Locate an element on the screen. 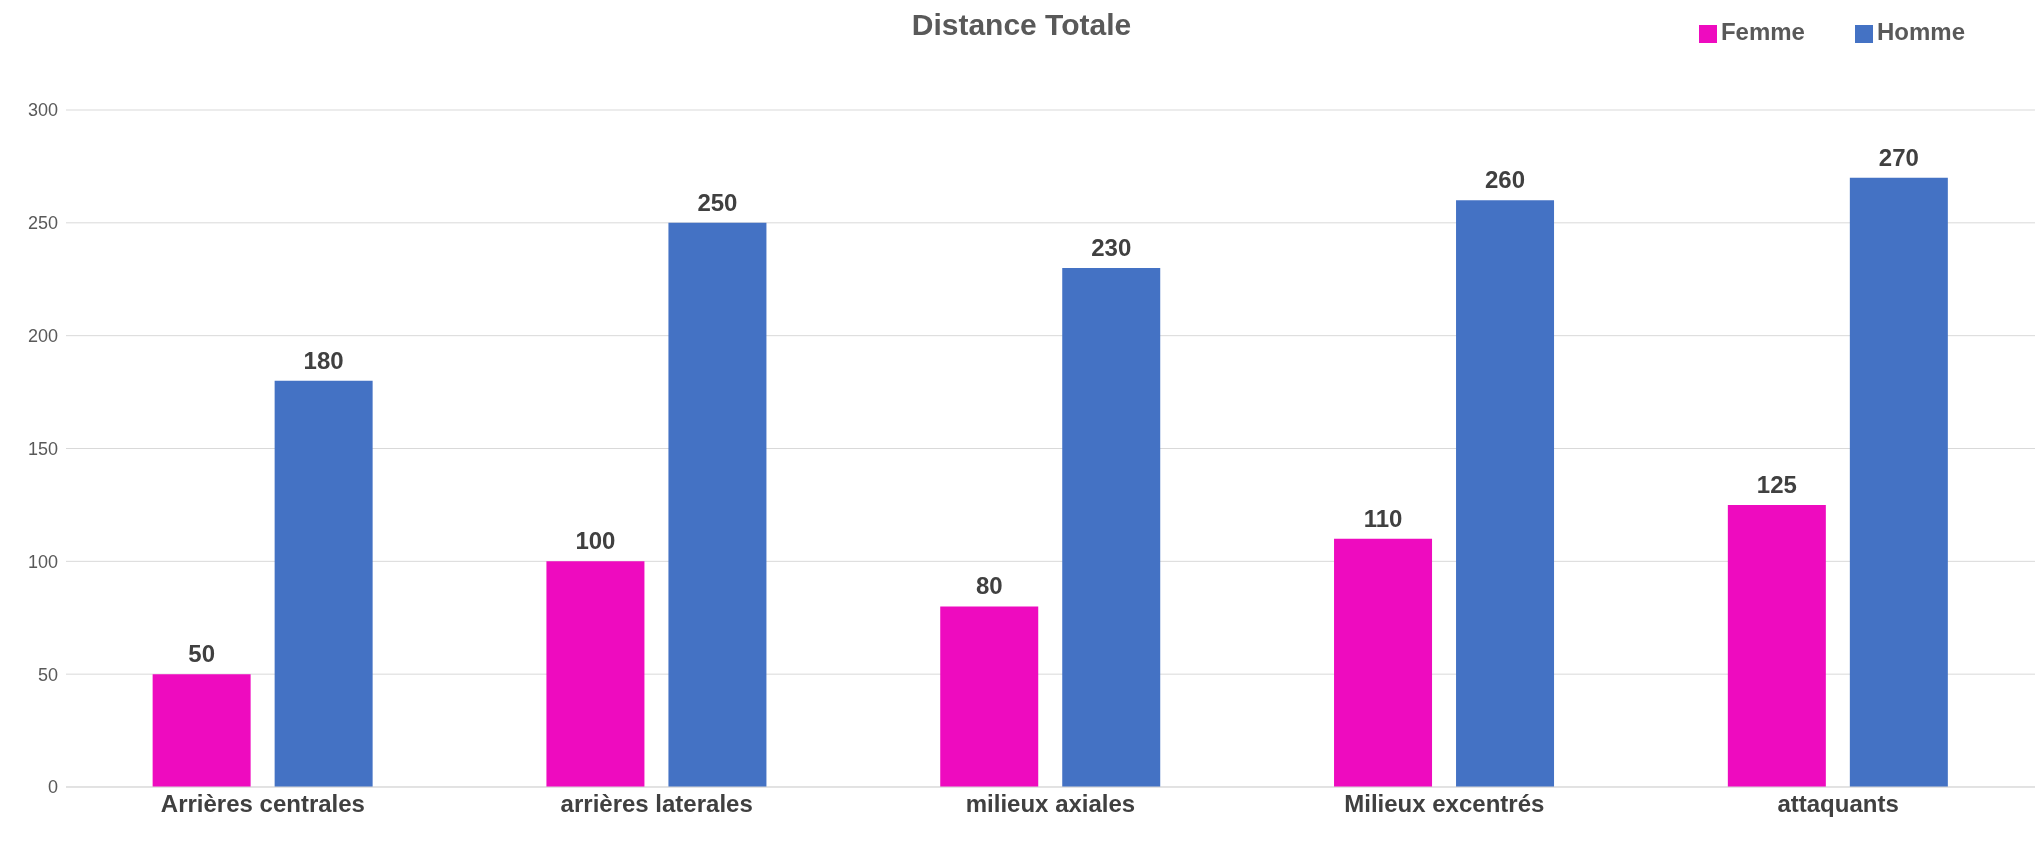 The image size is (2043, 845). data-label: 260 is located at coordinates (1505, 180).